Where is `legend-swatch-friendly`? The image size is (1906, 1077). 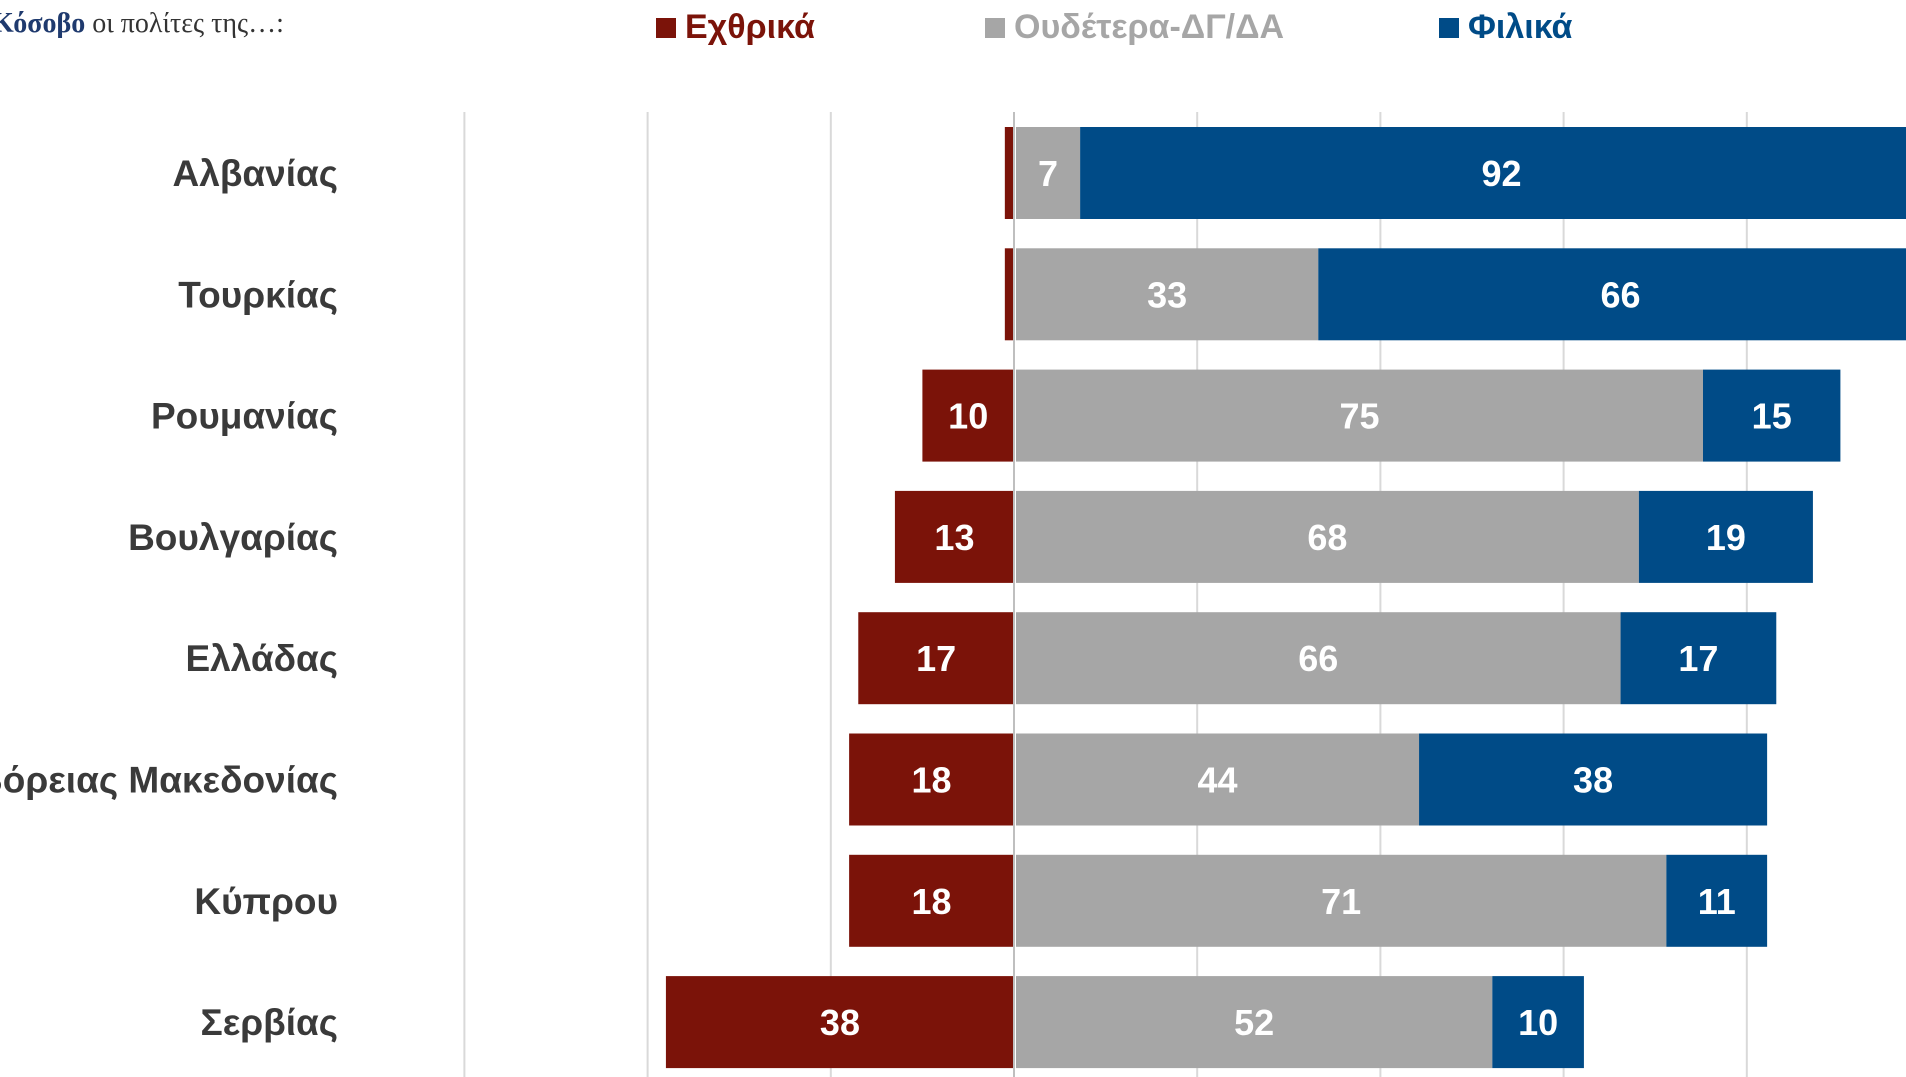 legend-swatch-friendly is located at coordinates (1449, 27).